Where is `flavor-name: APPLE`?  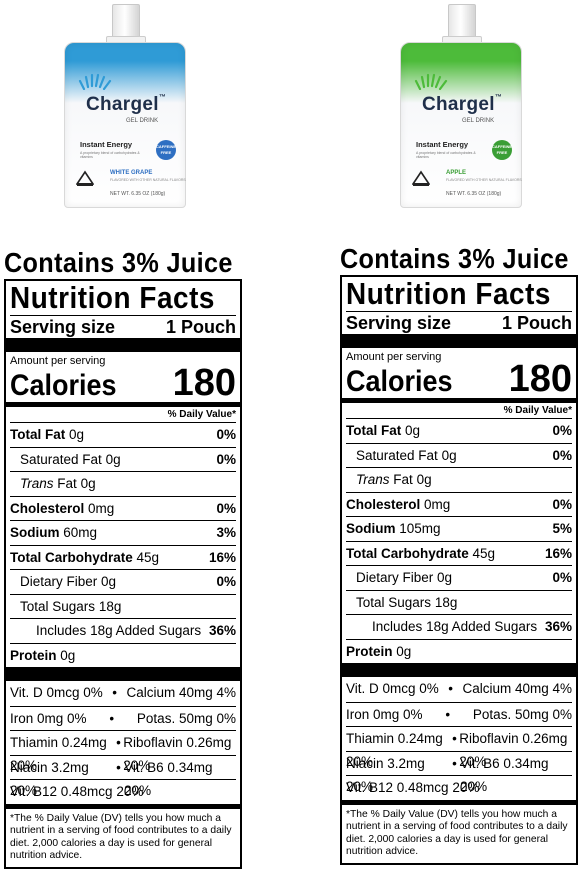 flavor-name: APPLE is located at coordinates (456, 173).